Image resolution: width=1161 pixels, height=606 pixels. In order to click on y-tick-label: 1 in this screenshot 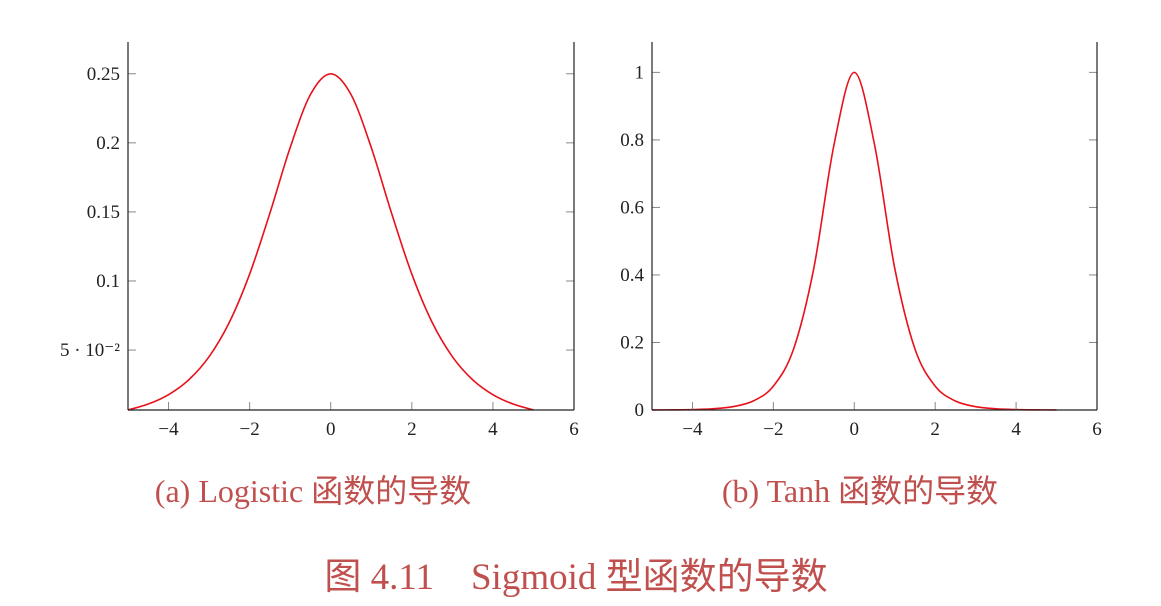, I will do `click(640, 72)`.